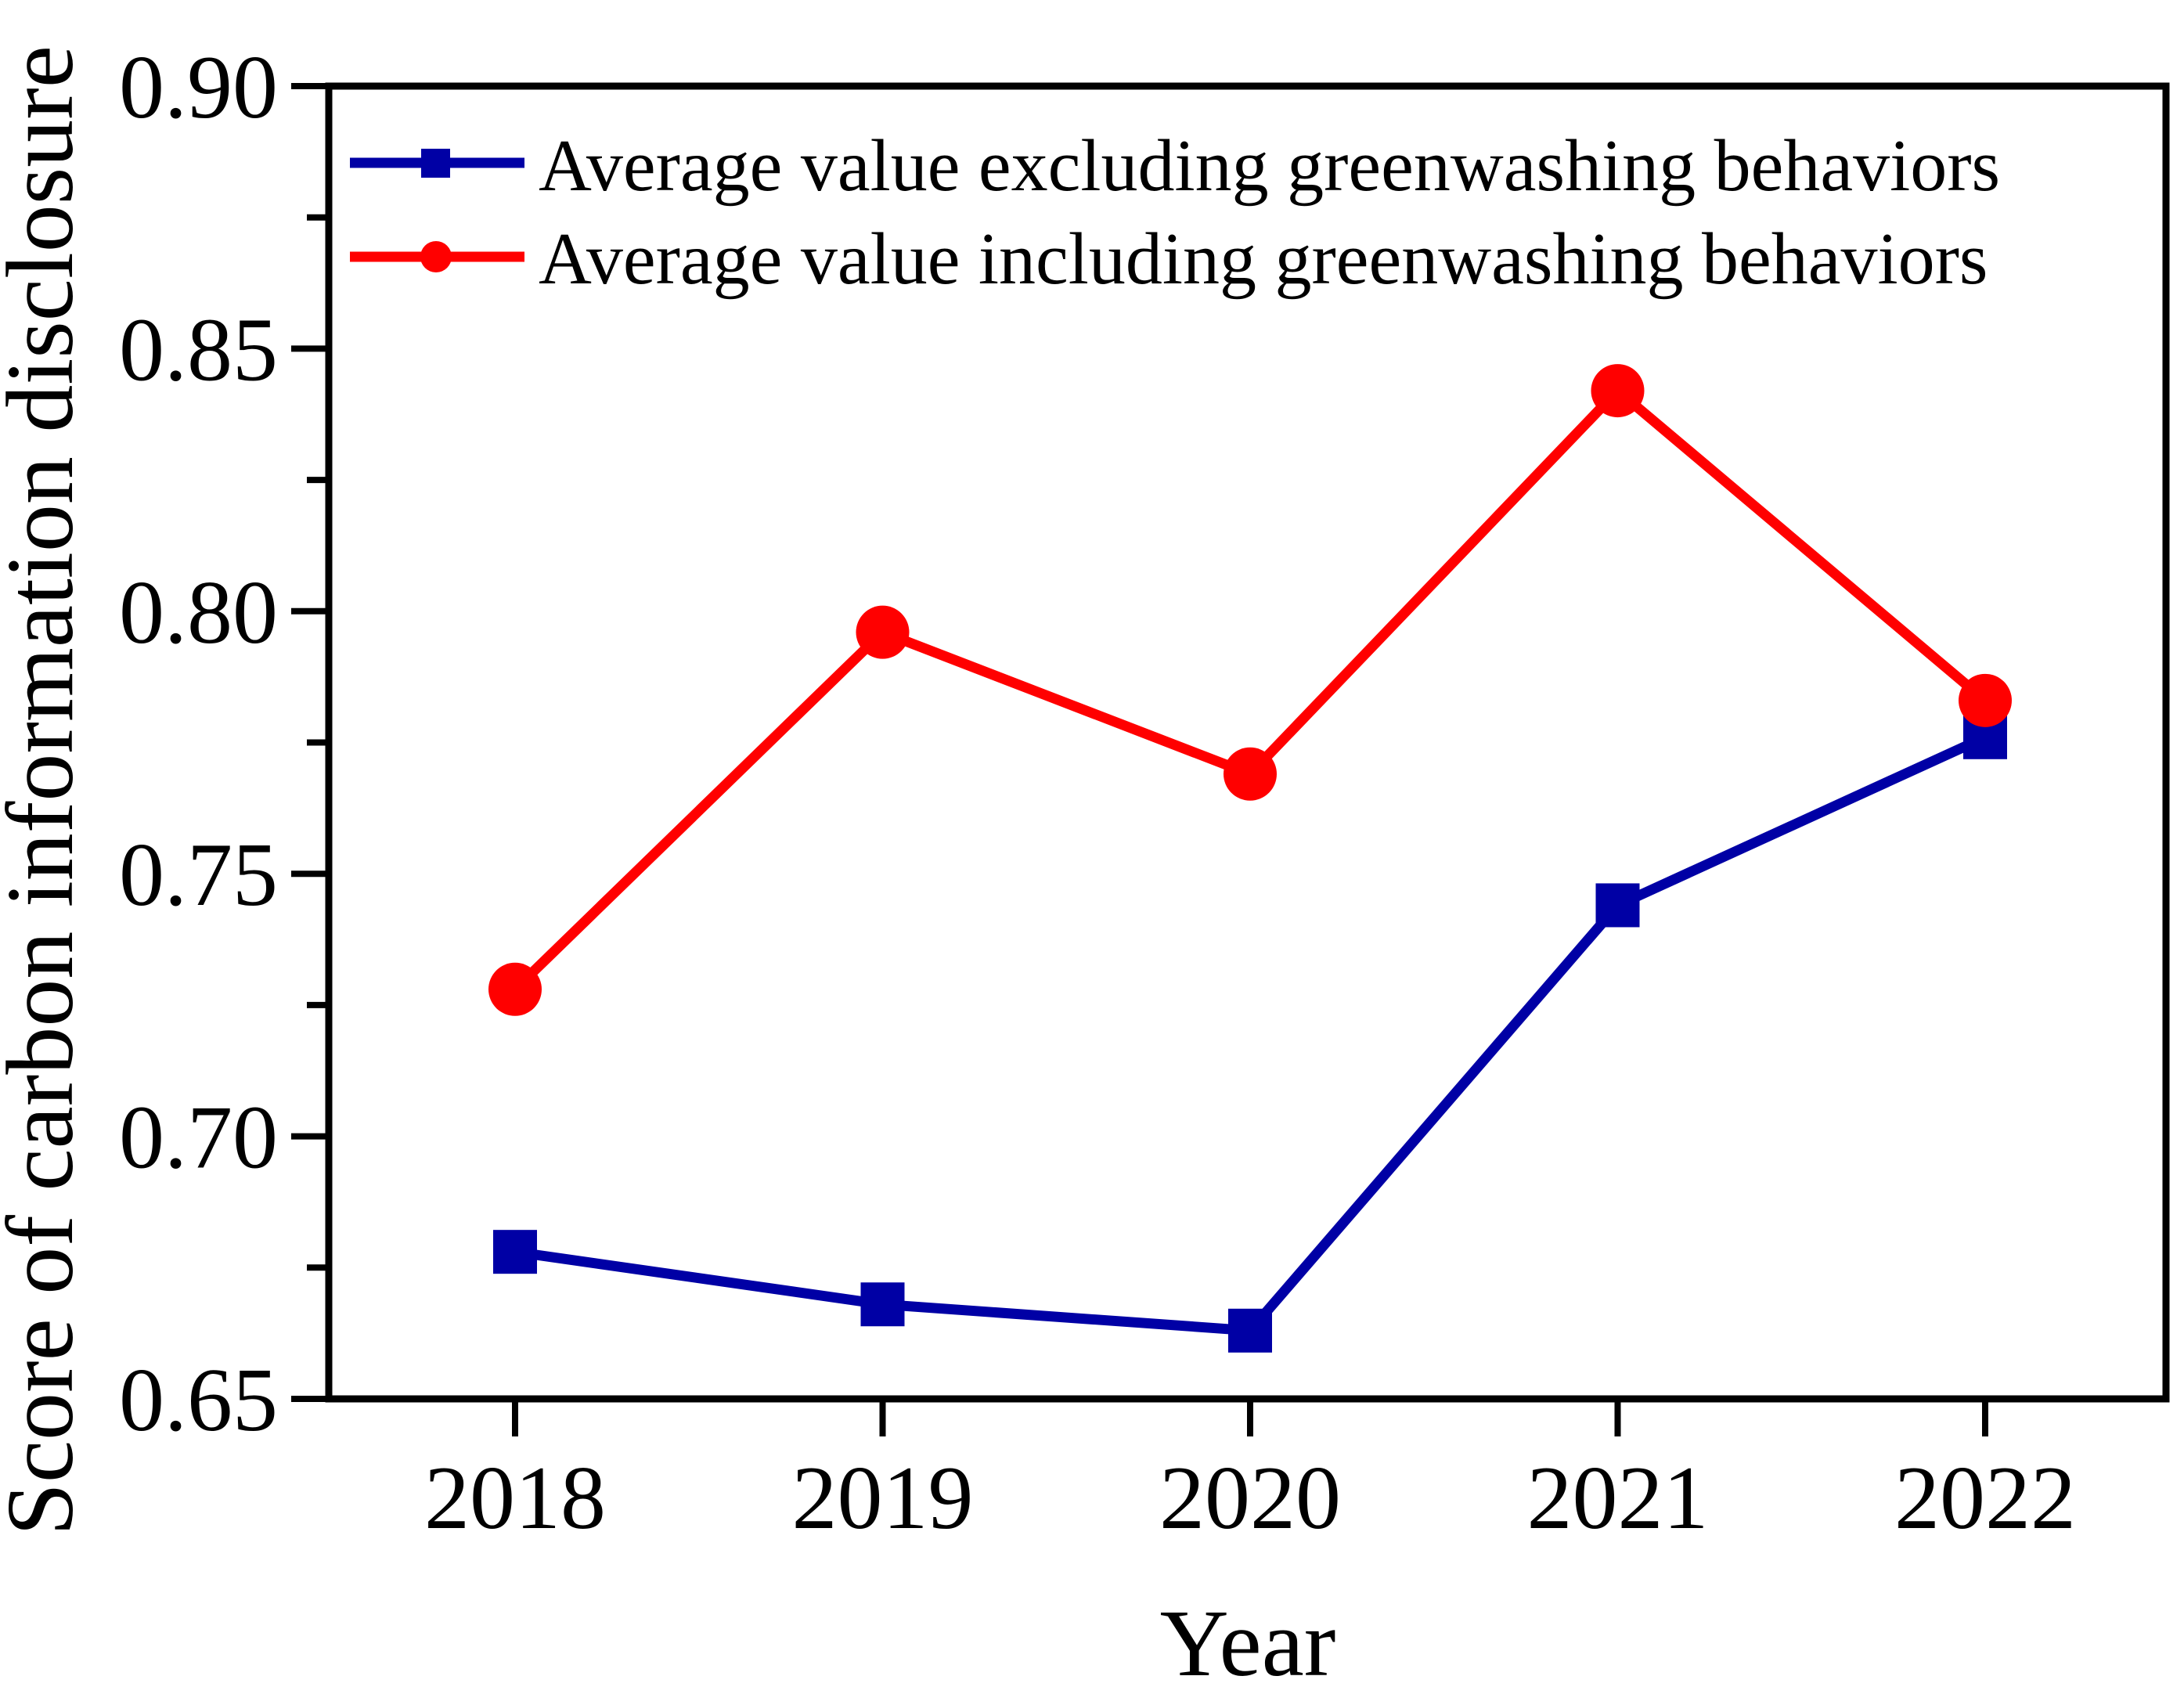 The height and width of the screenshot is (1694, 2184). What do you see at coordinates (436, 256) in the screenshot?
I see `legend-circle-marker-icon` at bounding box center [436, 256].